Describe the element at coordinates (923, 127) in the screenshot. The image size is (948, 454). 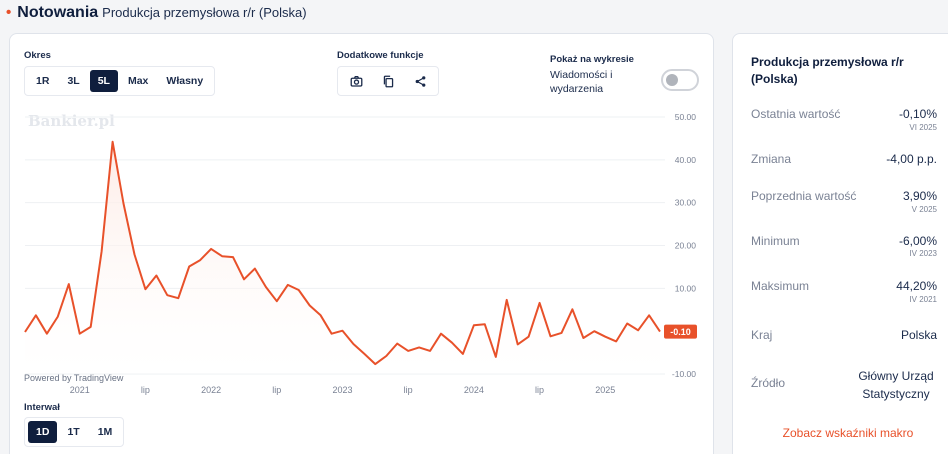
I see `last-value-date: VI 2025` at that location.